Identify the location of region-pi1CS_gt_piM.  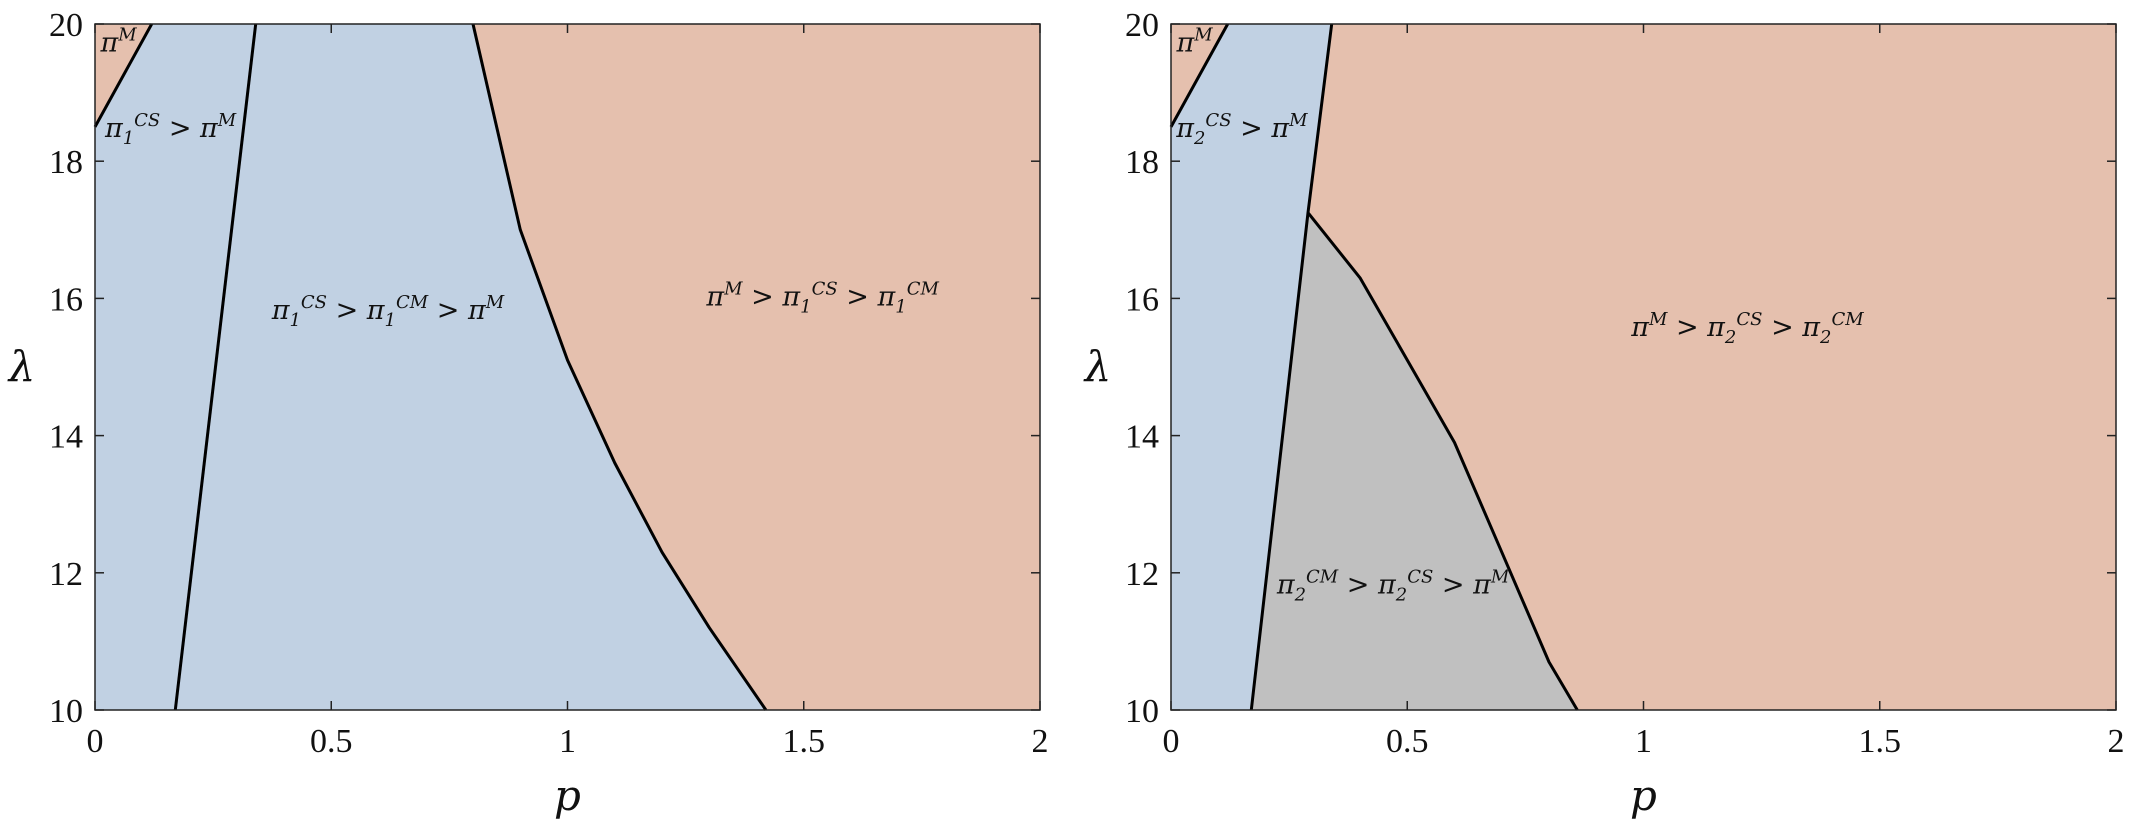
(175, 367).